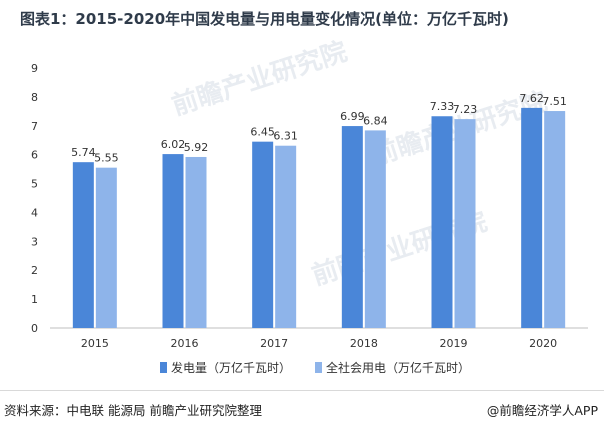 The height and width of the screenshot is (427, 604). Describe the element at coordinates (133, 410) in the screenshot. I see `source-note: 资料来源：中电联 能源局 前瞻产业研究院整理` at that location.